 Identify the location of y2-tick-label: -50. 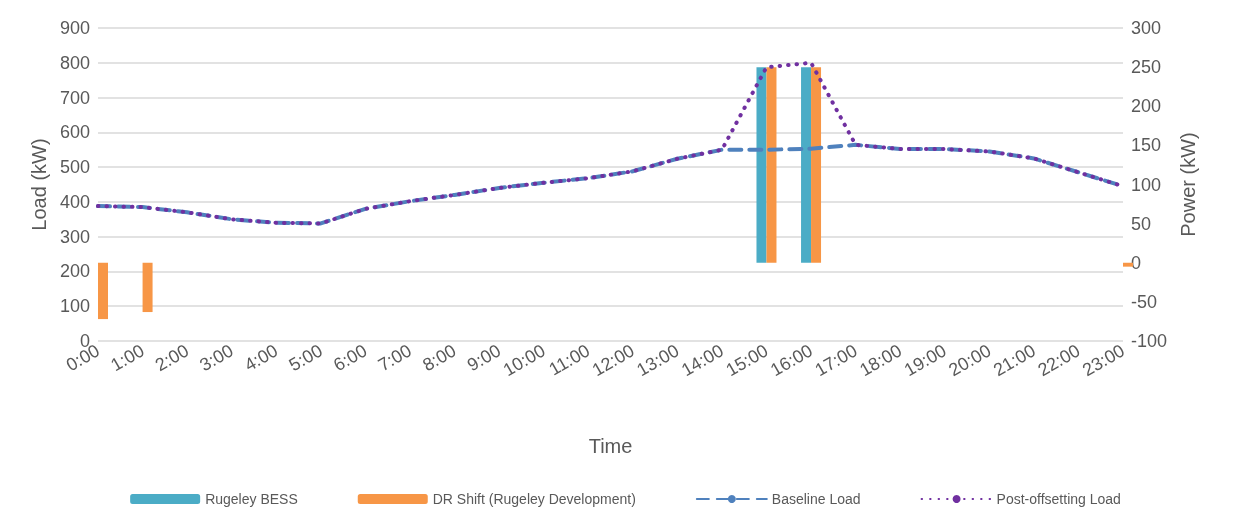
(1144, 301).